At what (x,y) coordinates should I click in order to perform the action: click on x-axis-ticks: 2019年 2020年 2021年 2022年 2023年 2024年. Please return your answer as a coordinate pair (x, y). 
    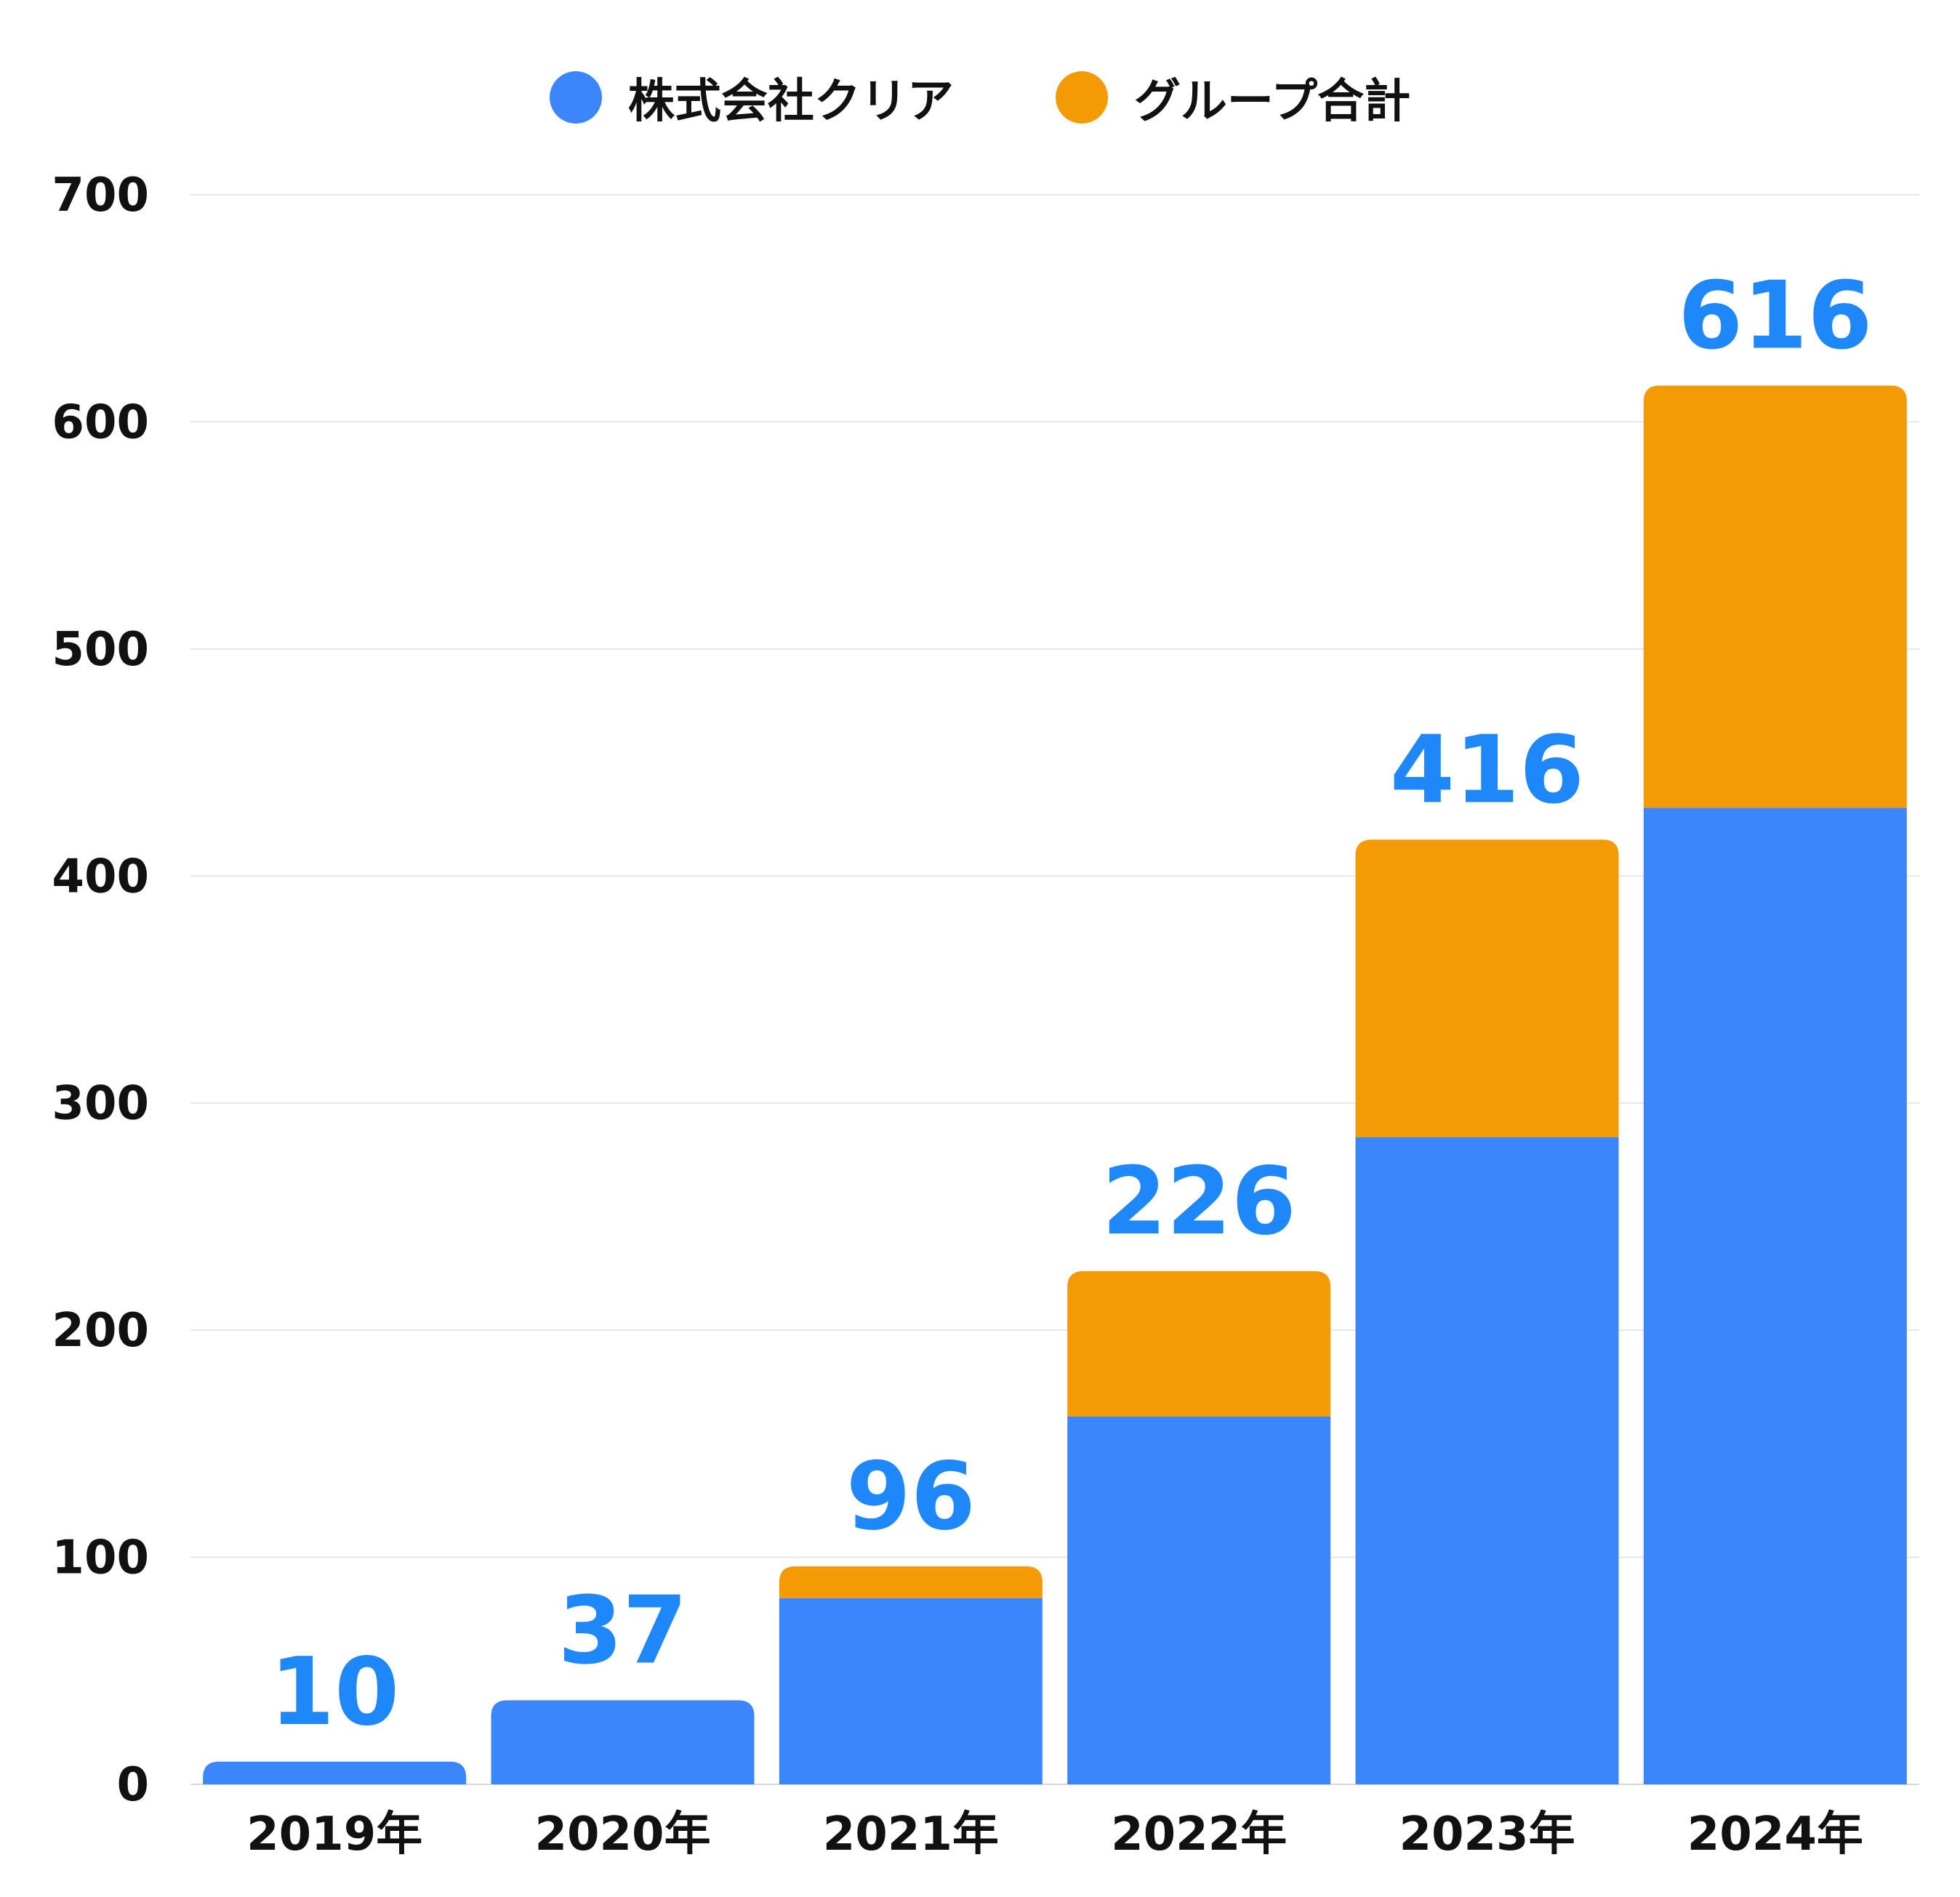
    Looking at the image, I should click on (1054, 1834).